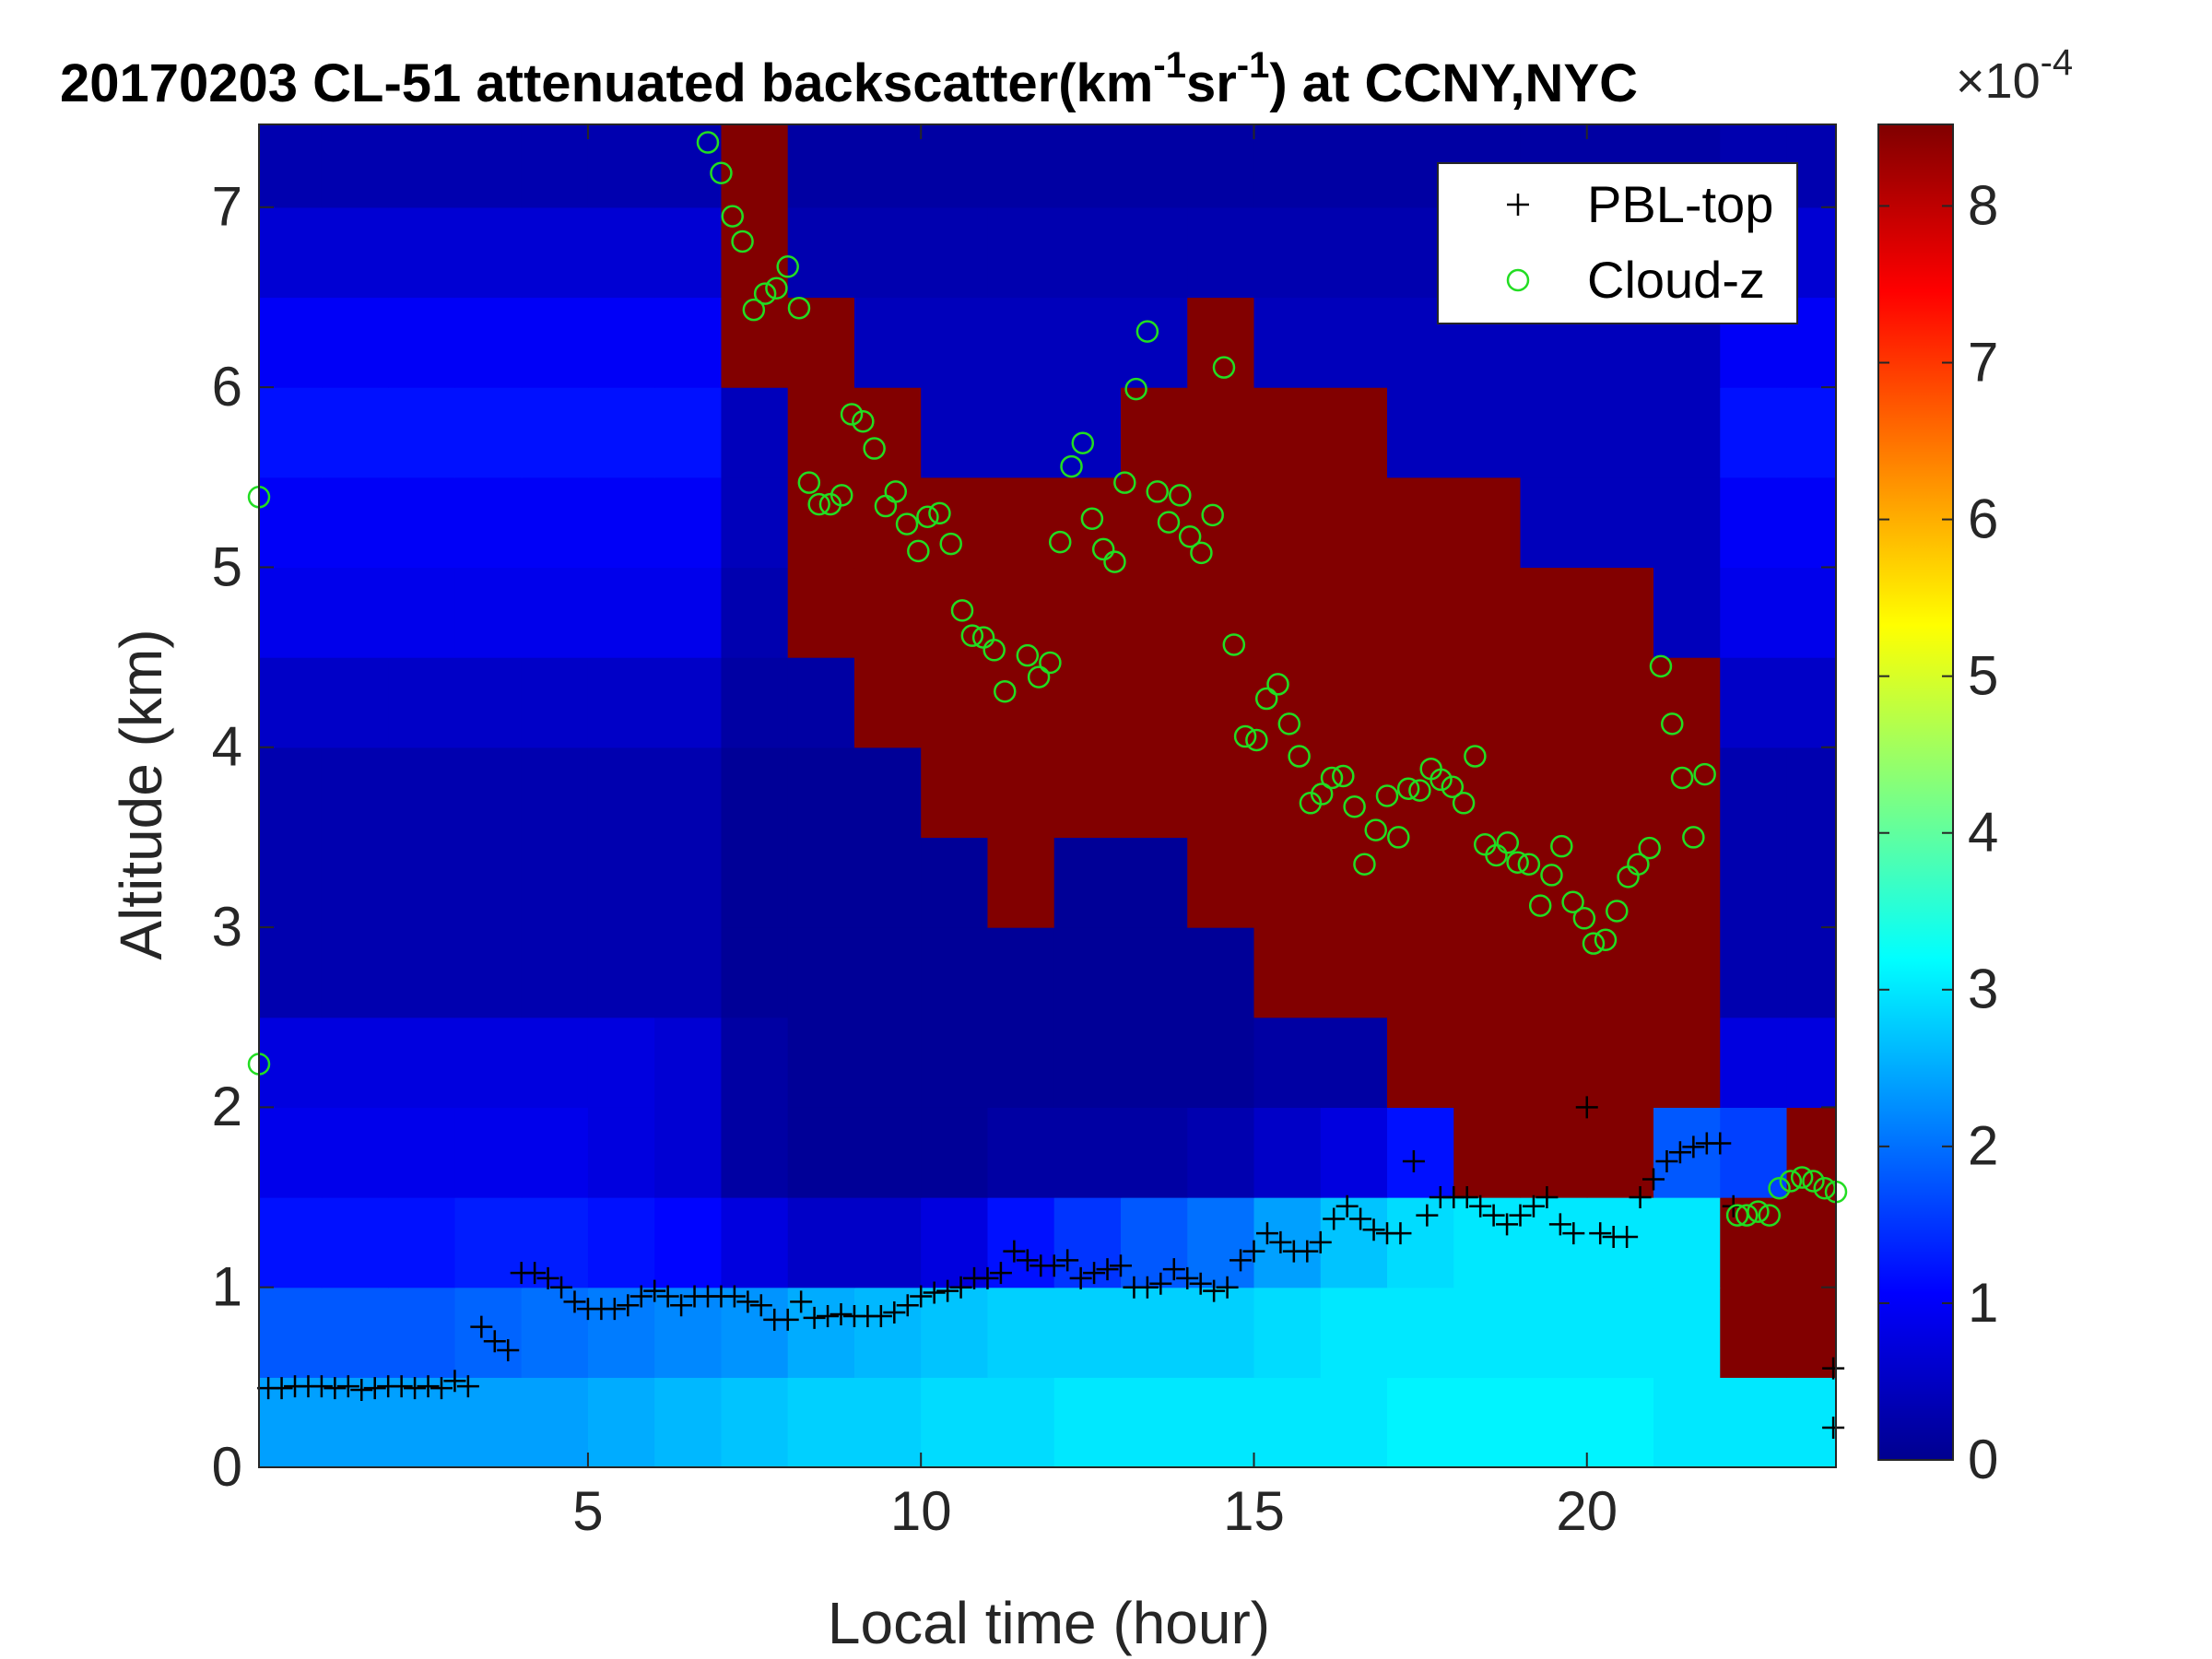 The height and width of the screenshot is (1659, 2212). What do you see at coordinates (587, 1511) in the screenshot?
I see `x-tick-label: 5` at bounding box center [587, 1511].